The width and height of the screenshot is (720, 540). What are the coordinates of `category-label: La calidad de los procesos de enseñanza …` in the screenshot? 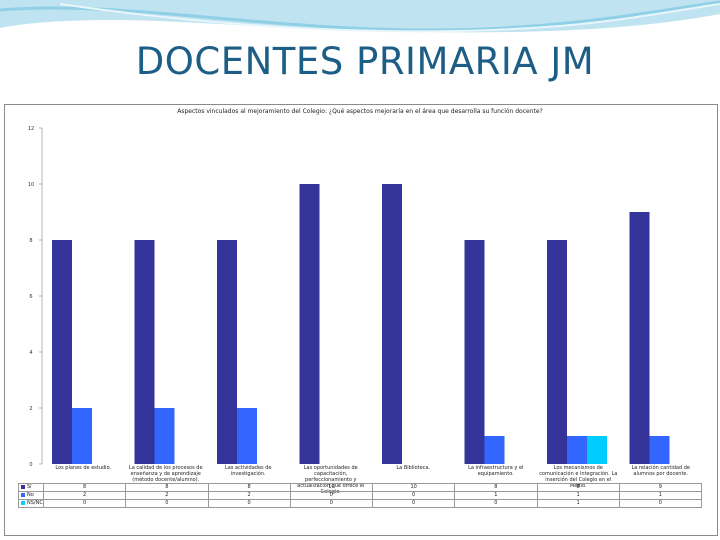 It's located at (165, 474).